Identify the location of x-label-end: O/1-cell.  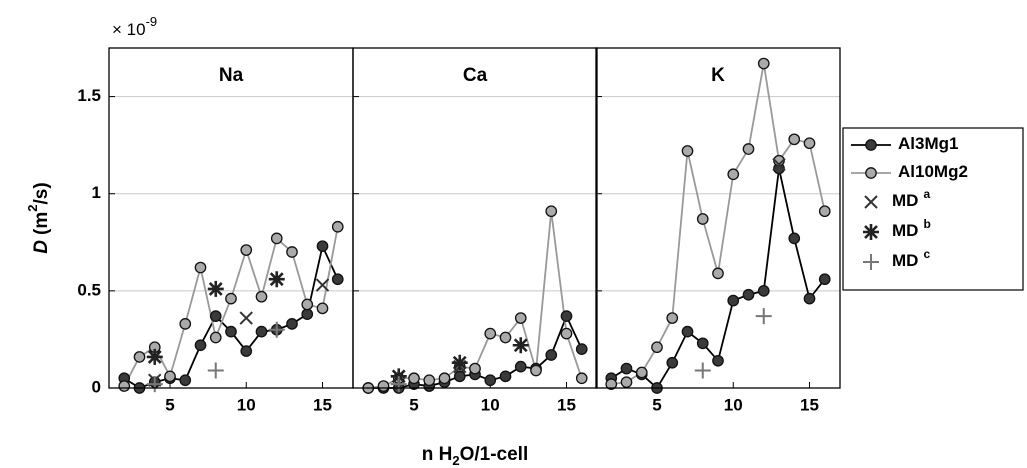
(494, 454).